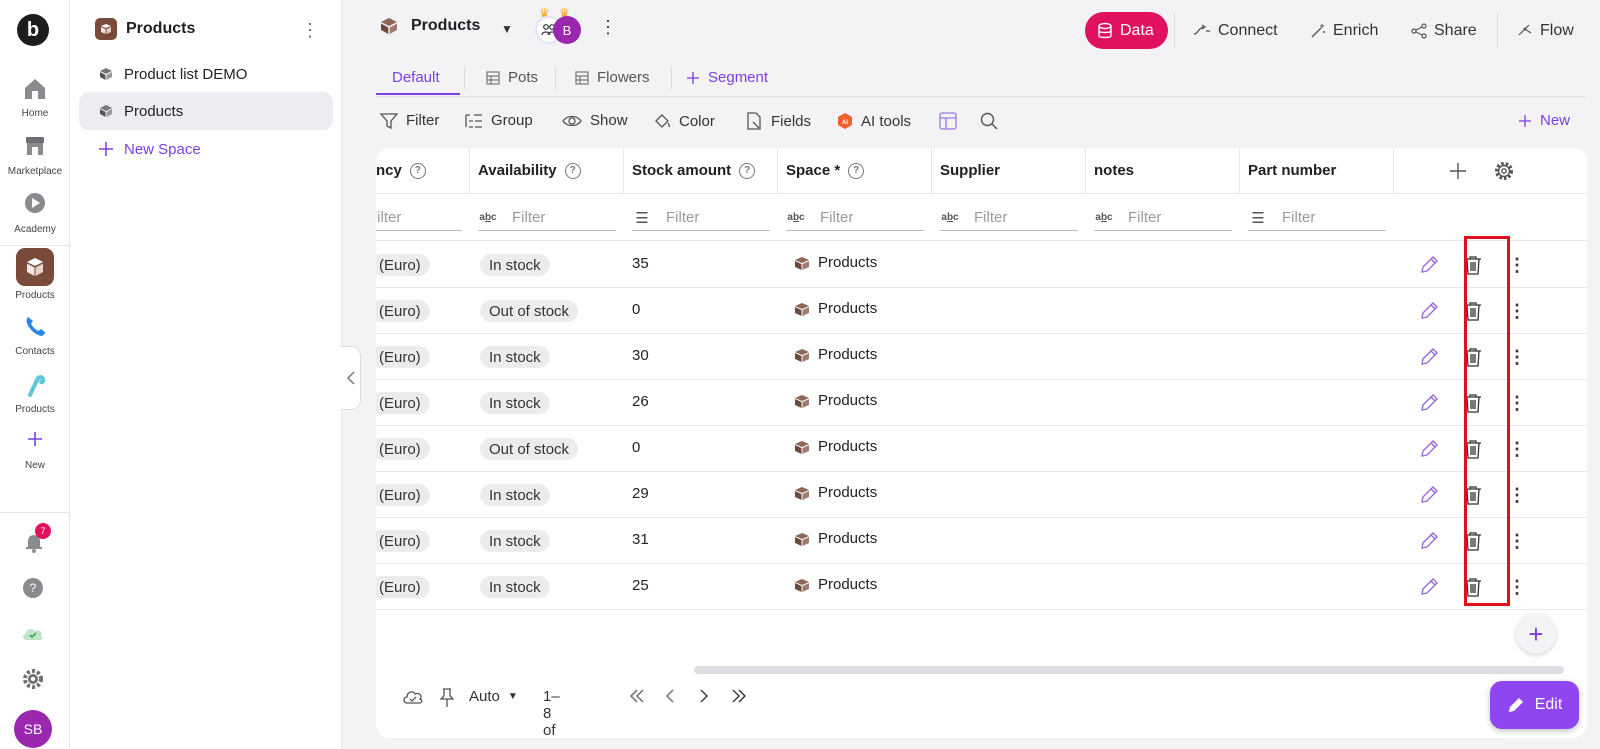 The image size is (1600, 749). Describe the element at coordinates (35, 211) in the screenshot. I see `rail-academy: Academy` at that location.